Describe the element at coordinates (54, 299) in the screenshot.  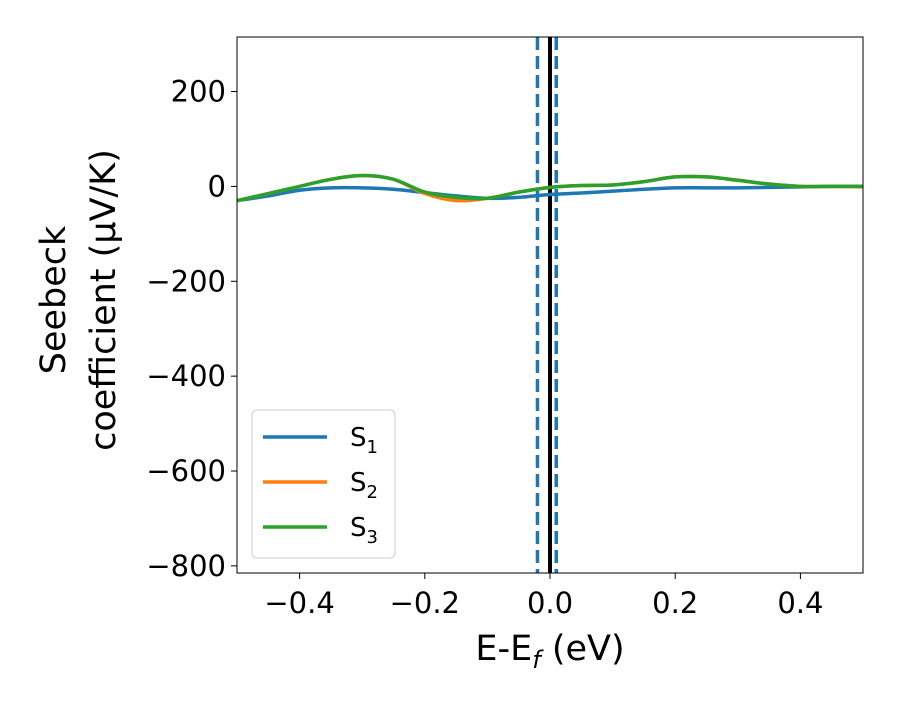
I see `y-axis-title-line1: Seebeck` at that location.